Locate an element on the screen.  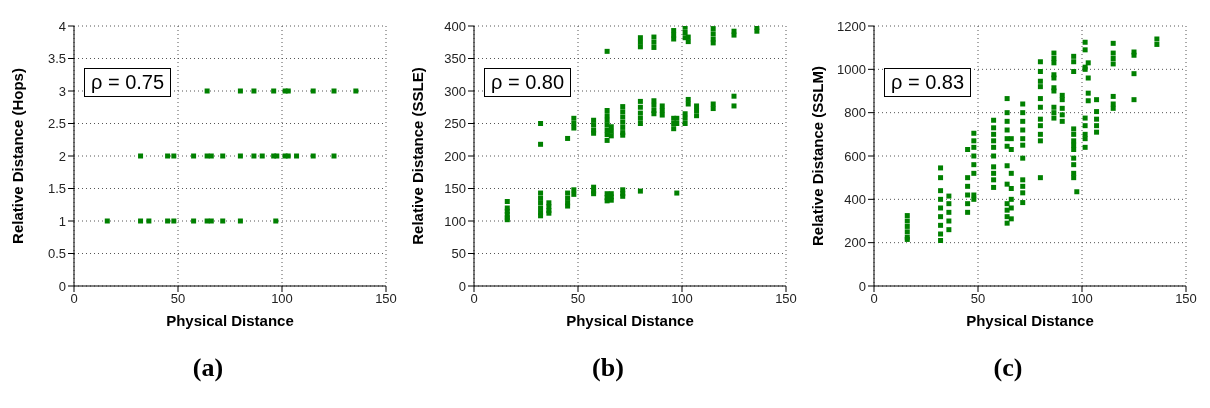
y-tick-label: 300 is located at coordinates (455, 91).